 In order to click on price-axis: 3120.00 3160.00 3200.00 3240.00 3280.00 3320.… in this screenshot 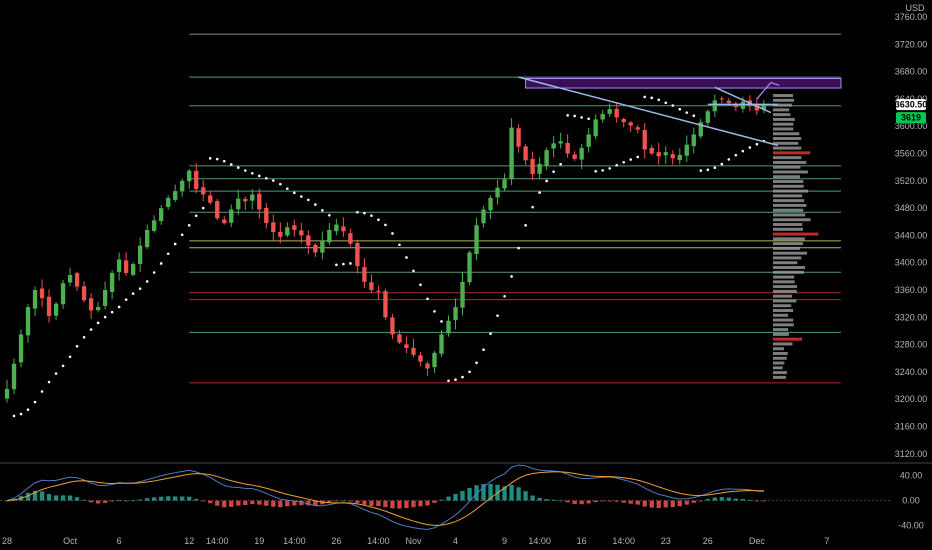, I will do `click(911, 271)`.